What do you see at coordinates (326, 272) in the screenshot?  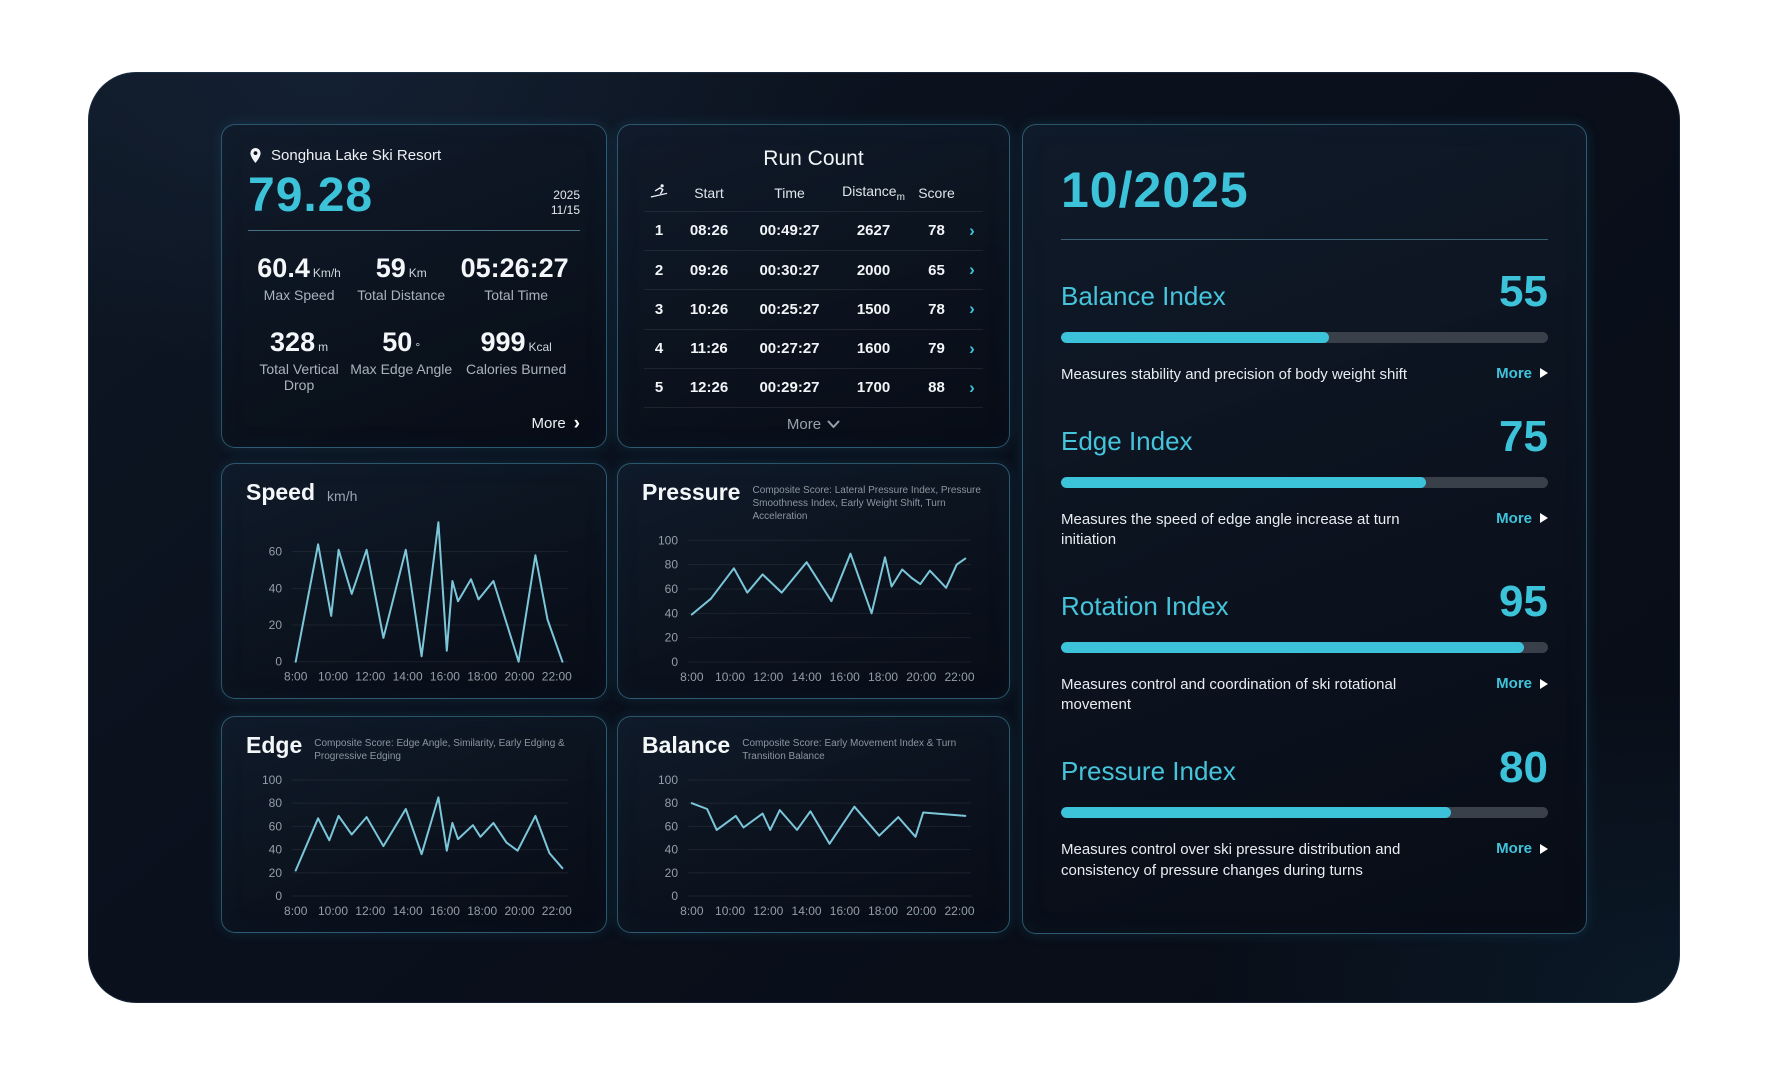 I see `stat-unit: Km/h` at bounding box center [326, 272].